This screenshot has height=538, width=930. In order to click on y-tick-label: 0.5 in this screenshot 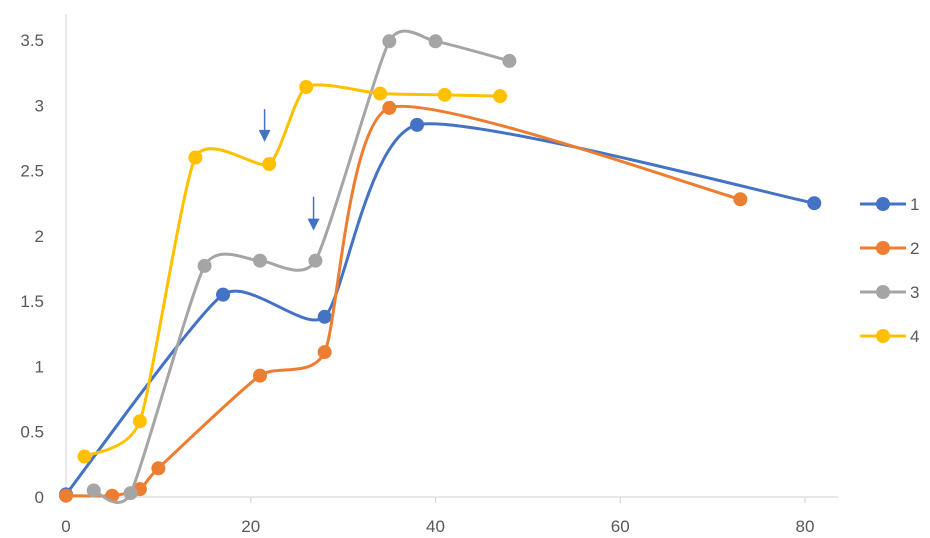, I will do `click(32, 432)`.